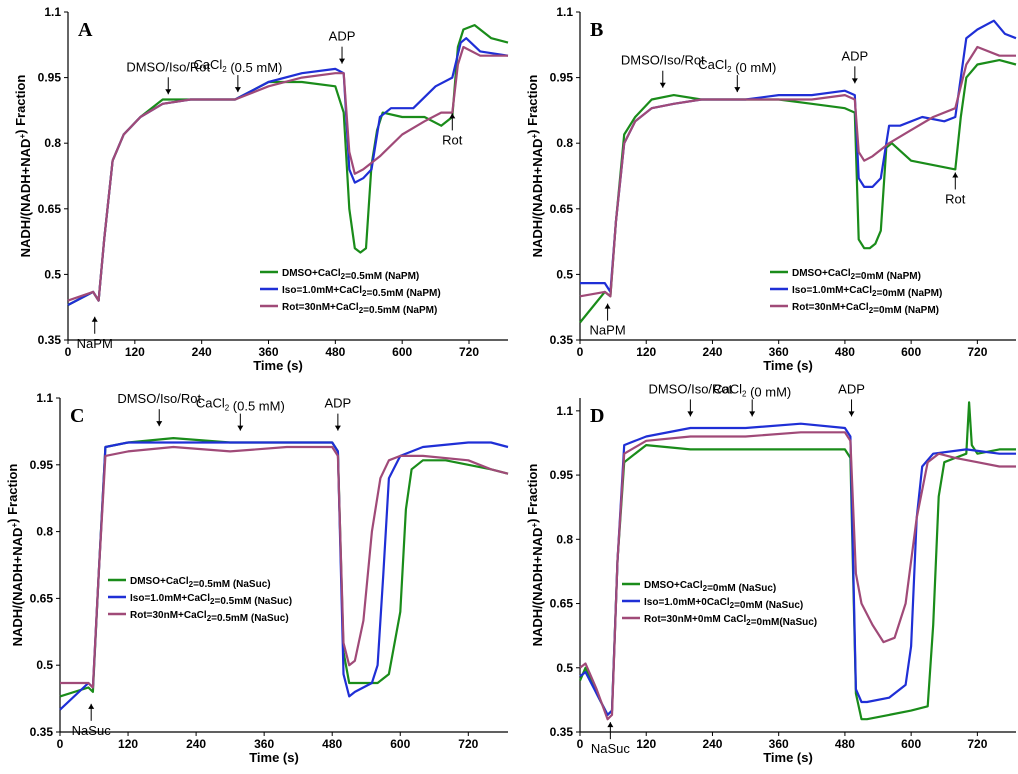 This screenshot has height=774, width=1018. I want to click on panel-letter: B, so click(596, 30).